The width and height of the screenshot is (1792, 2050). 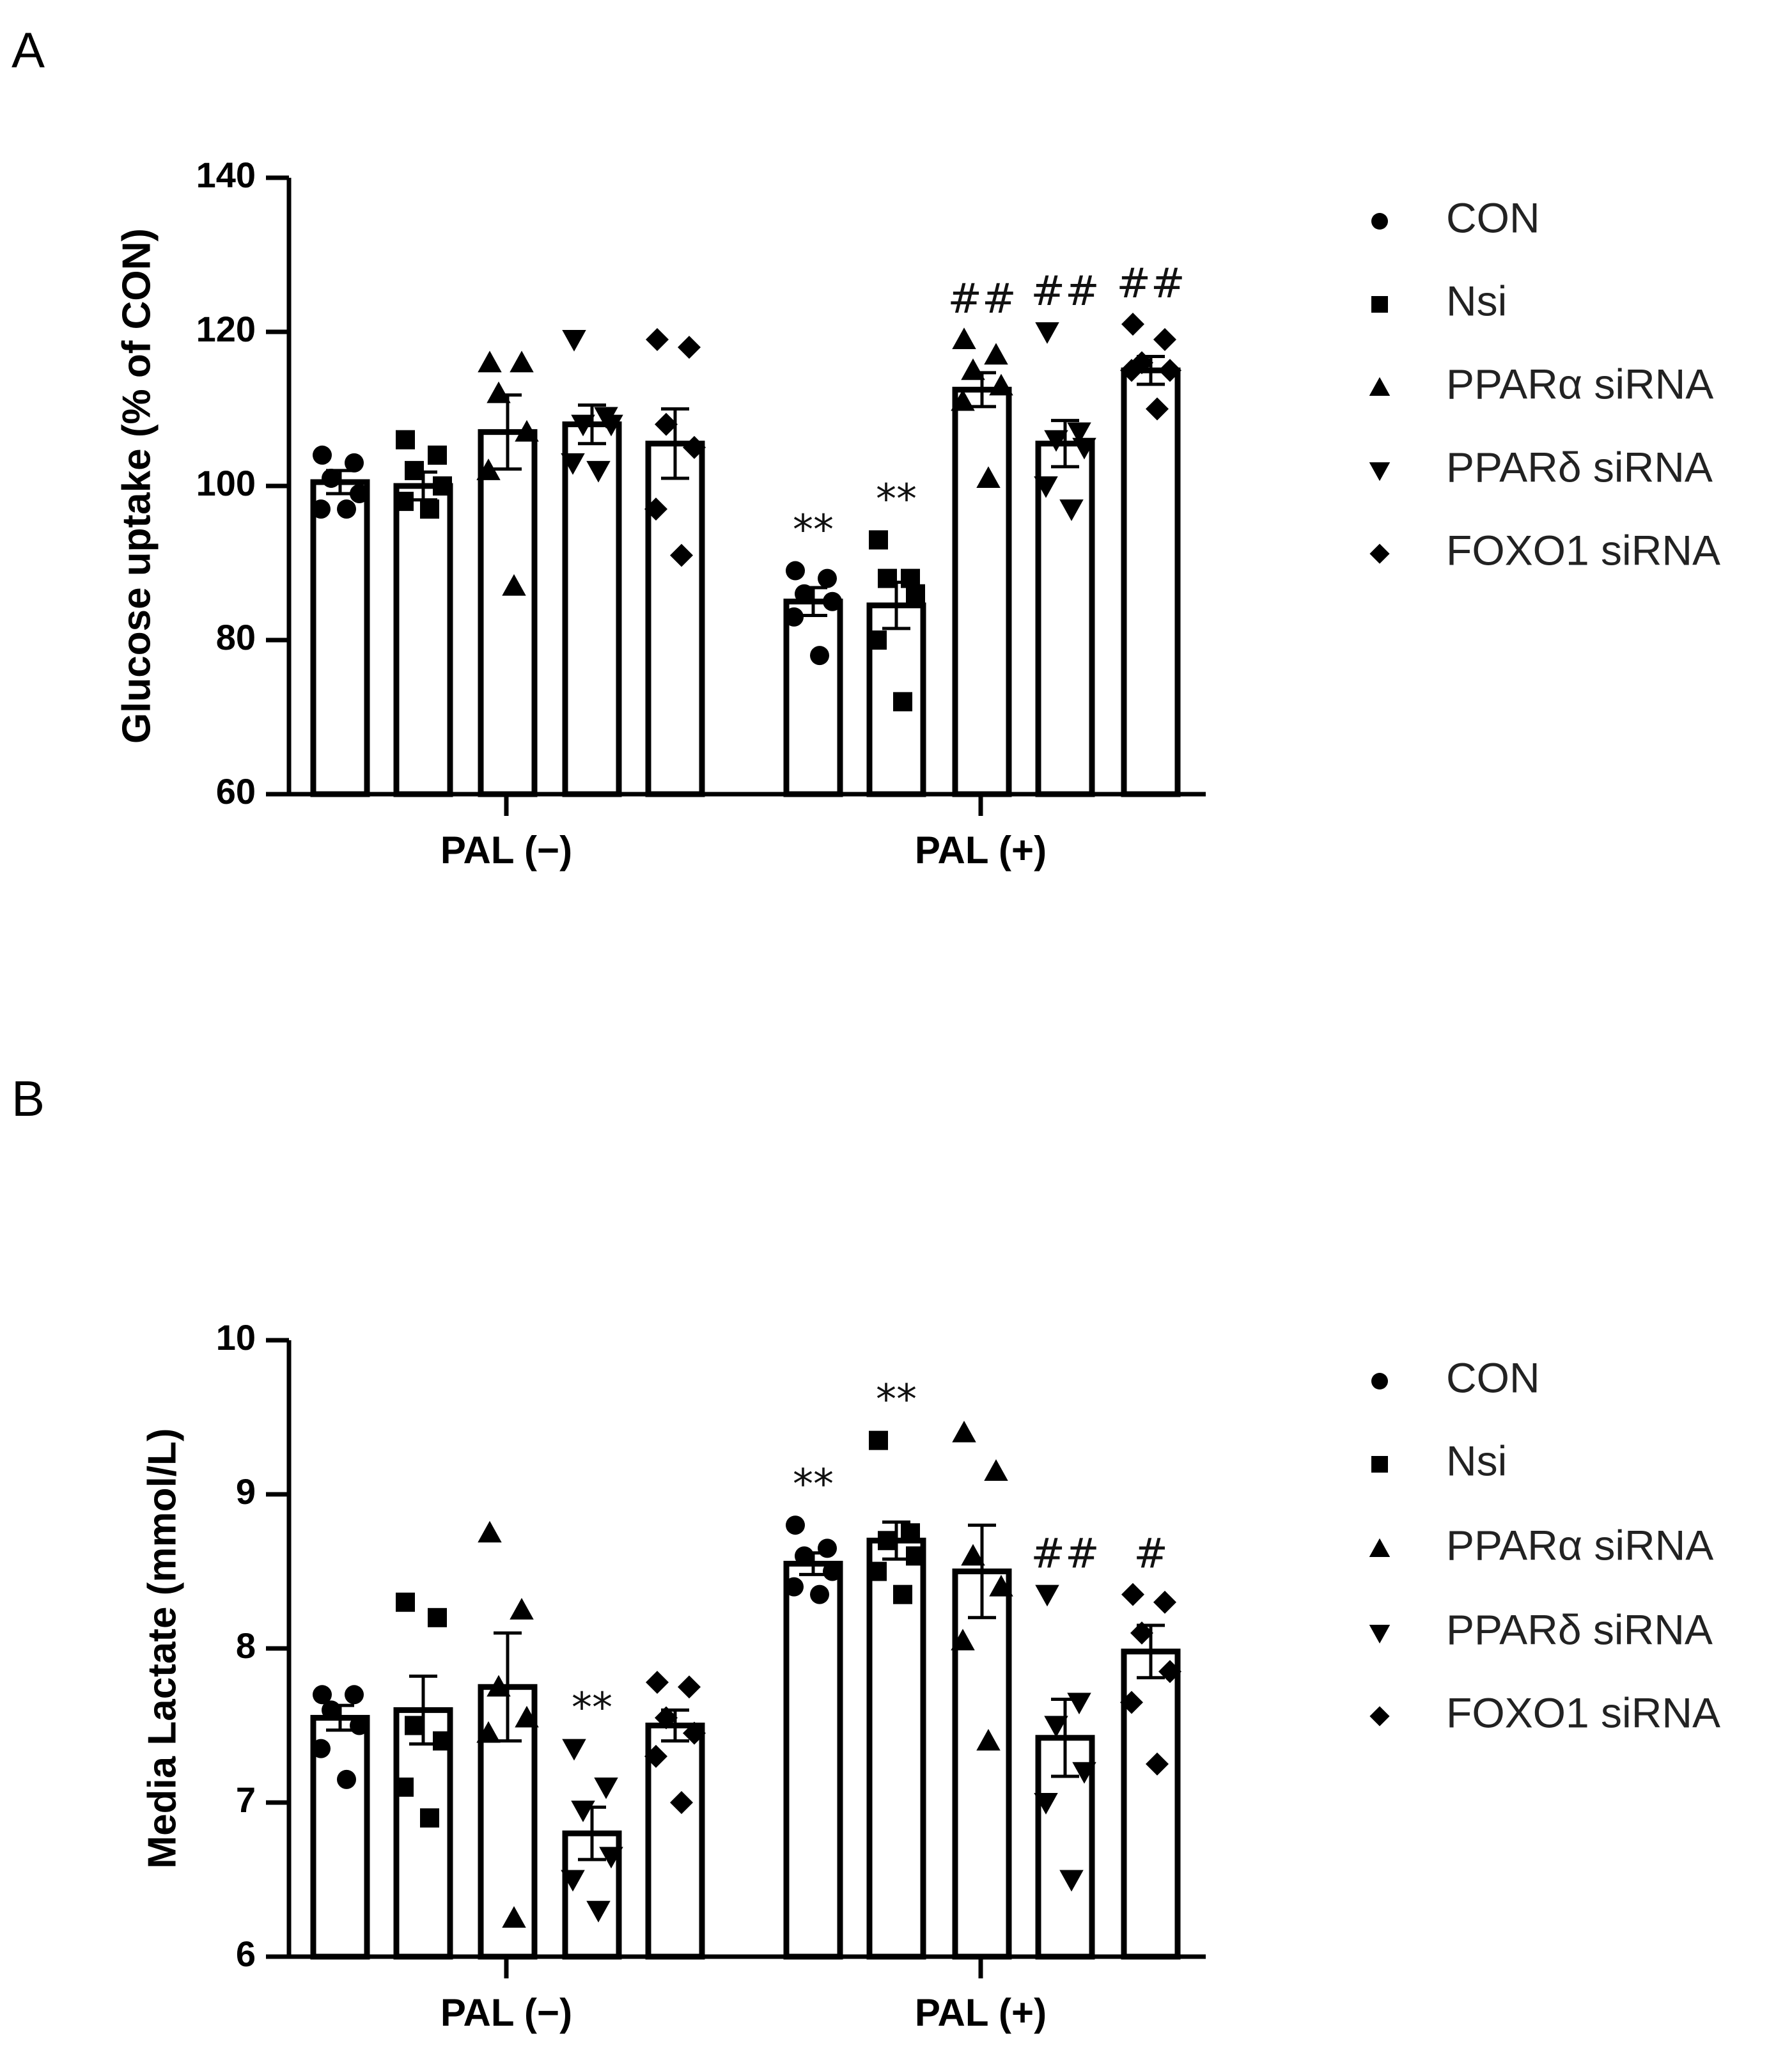 What do you see at coordinates (1380, 1465) in the screenshot?
I see `legend-marker-square` at bounding box center [1380, 1465].